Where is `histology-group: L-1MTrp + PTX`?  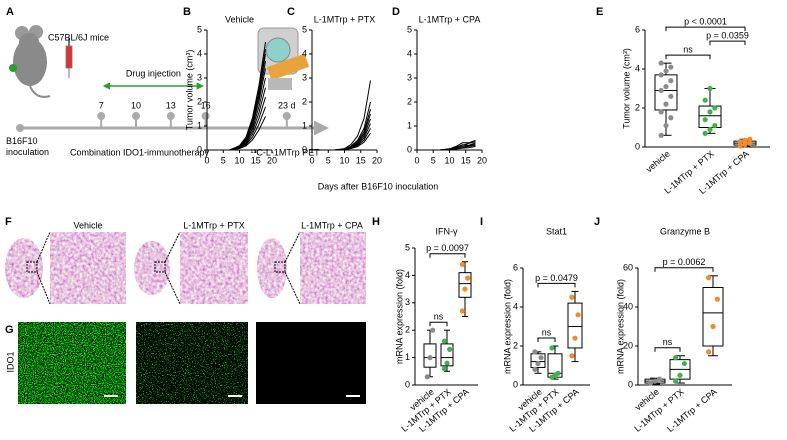 histology-group: L-1MTrp + PTX is located at coordinates (213, 225).